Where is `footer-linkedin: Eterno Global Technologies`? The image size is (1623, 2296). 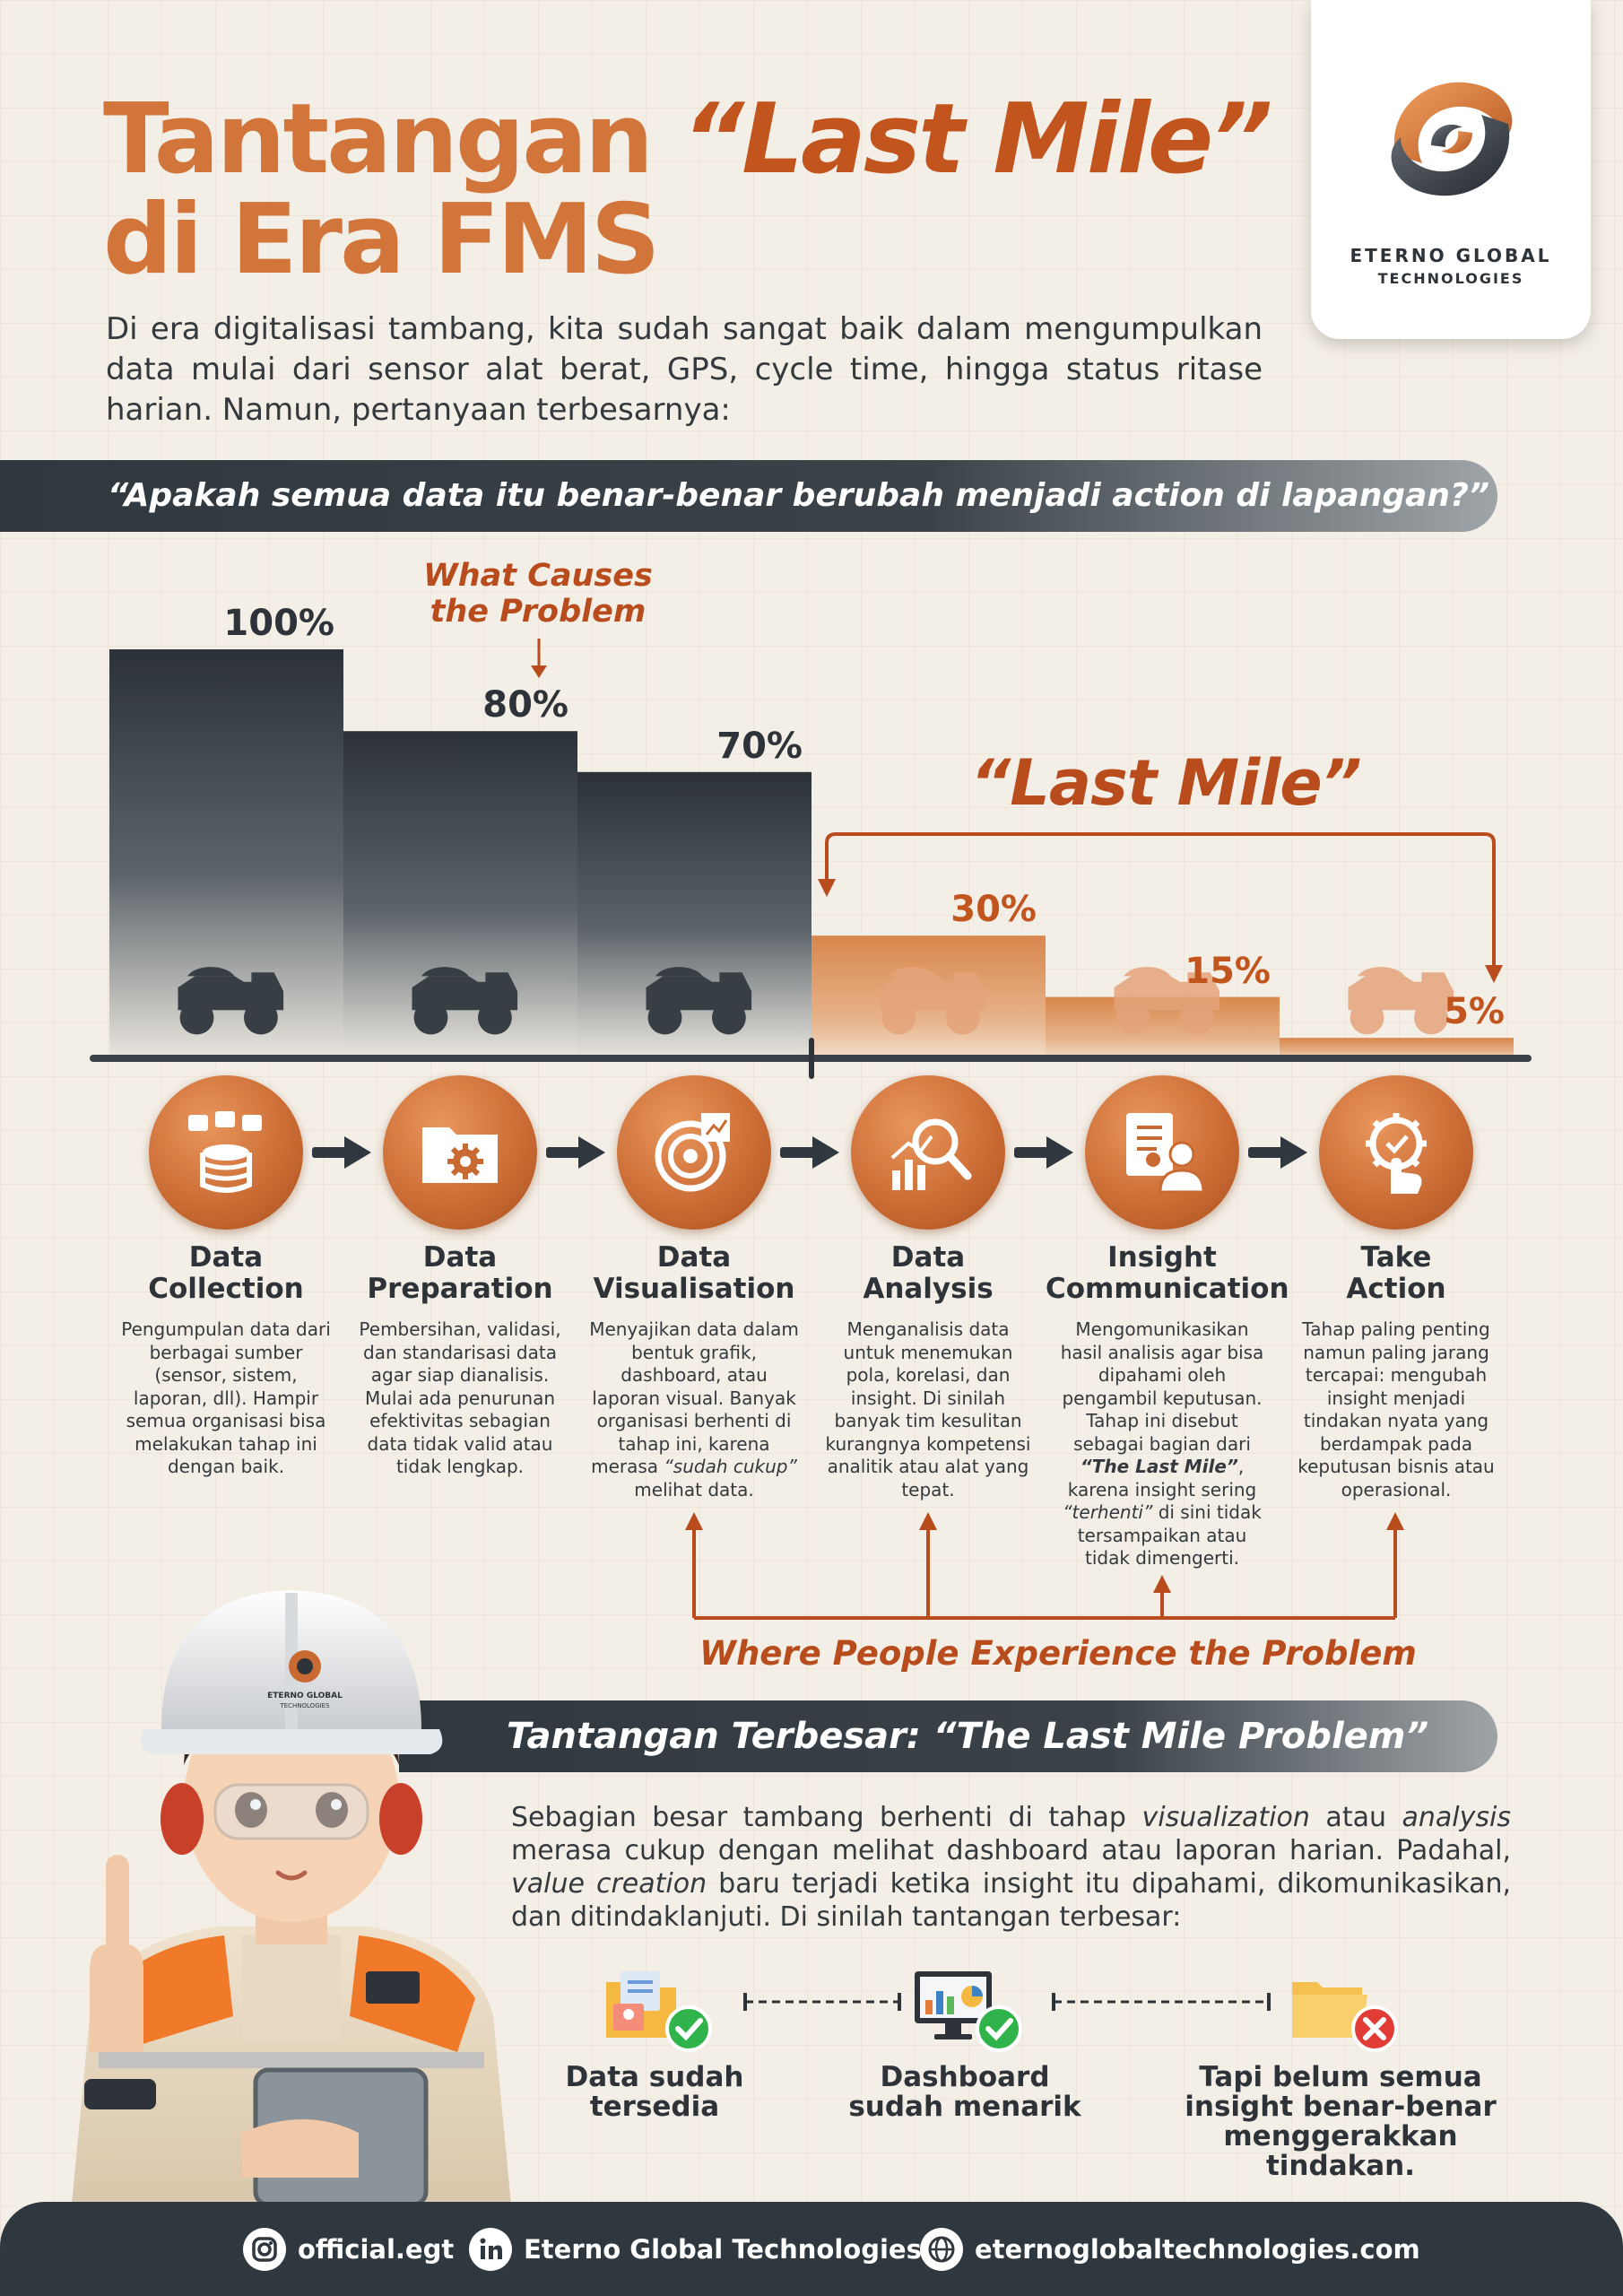 footer-linkedin: Eterno Global Technologies is located at coordinates (695, 2247).